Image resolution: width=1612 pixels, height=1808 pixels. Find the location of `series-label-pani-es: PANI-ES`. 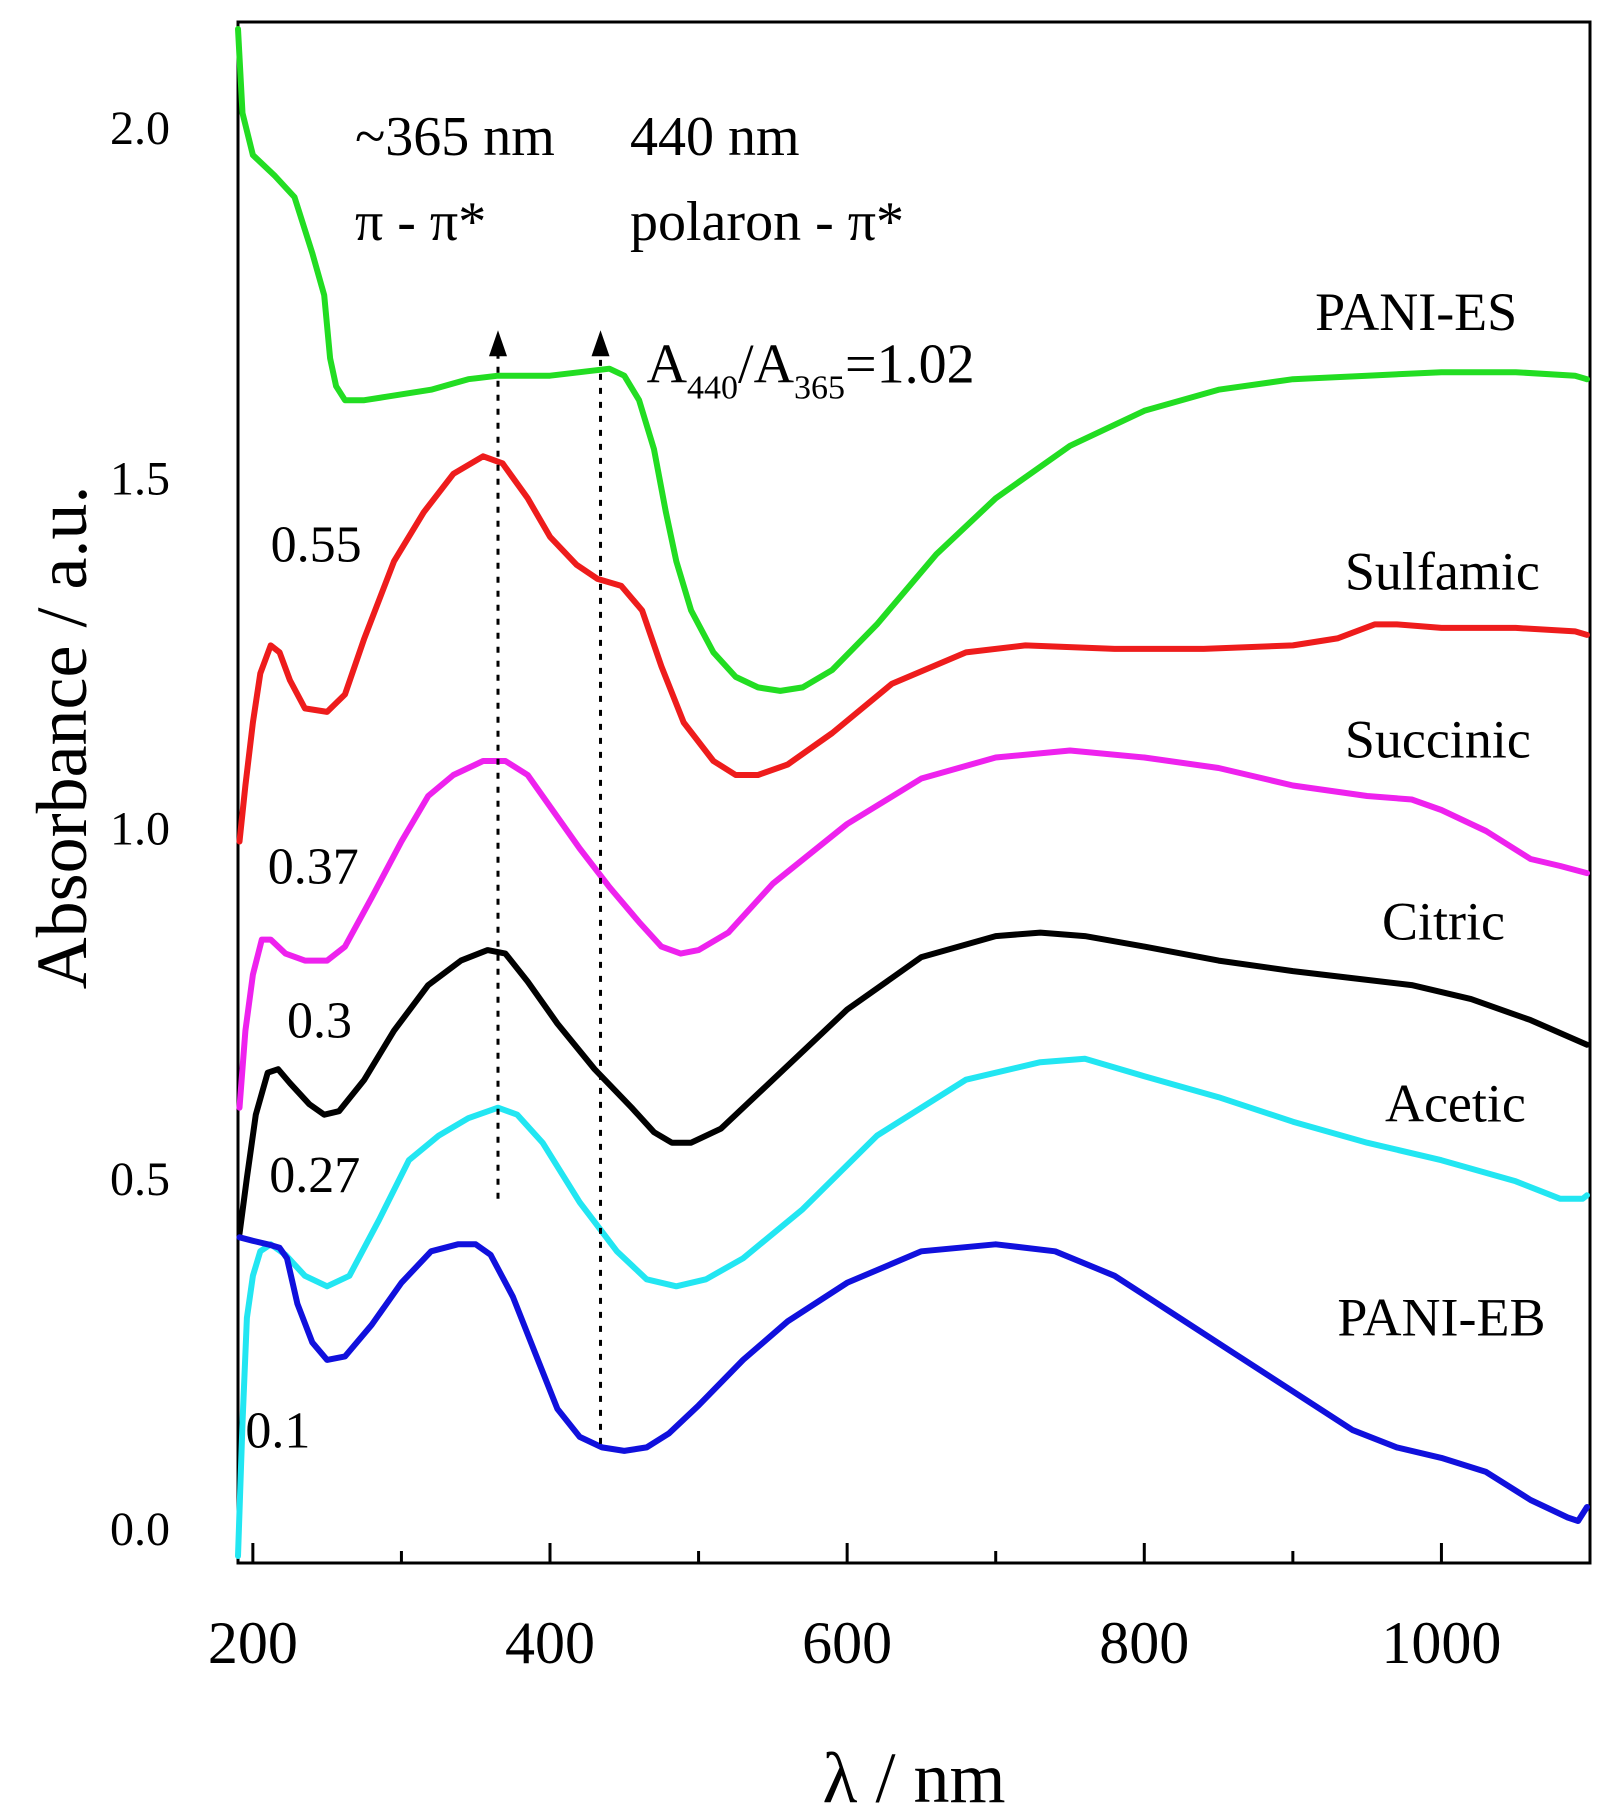

series-label-pani-es: PANI-ES is located at coordinates (1416, 312).